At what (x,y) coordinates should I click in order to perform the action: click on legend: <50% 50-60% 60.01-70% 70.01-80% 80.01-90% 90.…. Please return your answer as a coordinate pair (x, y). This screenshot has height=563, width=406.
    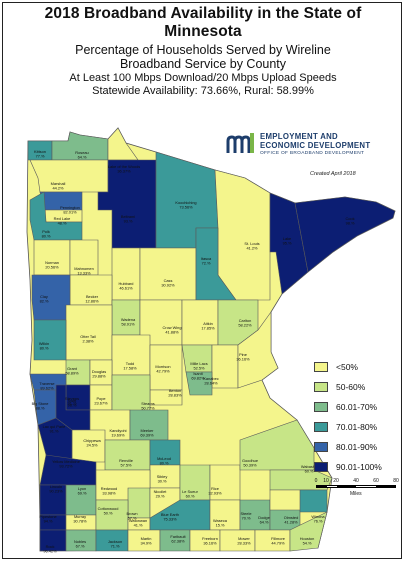
    Looking at the image, I should click on (357, 419).